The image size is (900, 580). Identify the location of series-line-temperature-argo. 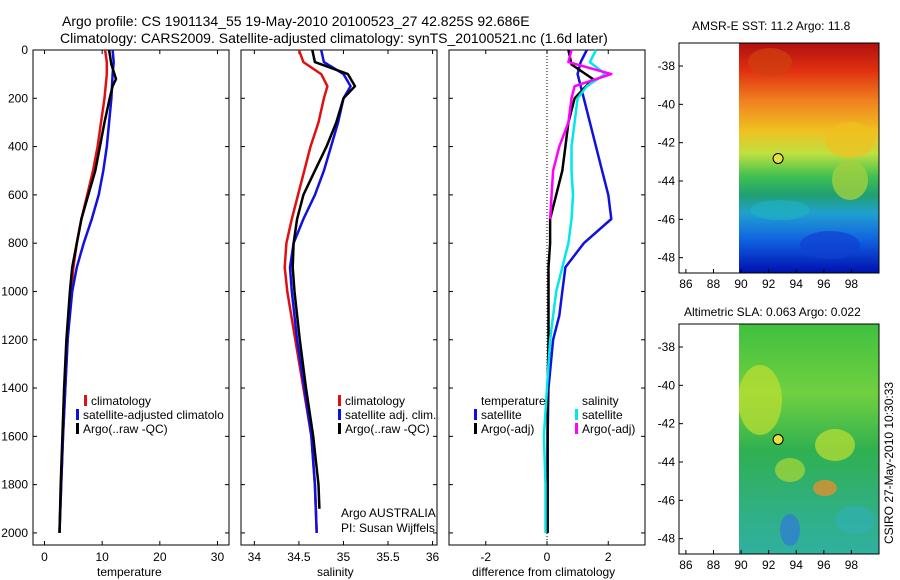
(570, 291).